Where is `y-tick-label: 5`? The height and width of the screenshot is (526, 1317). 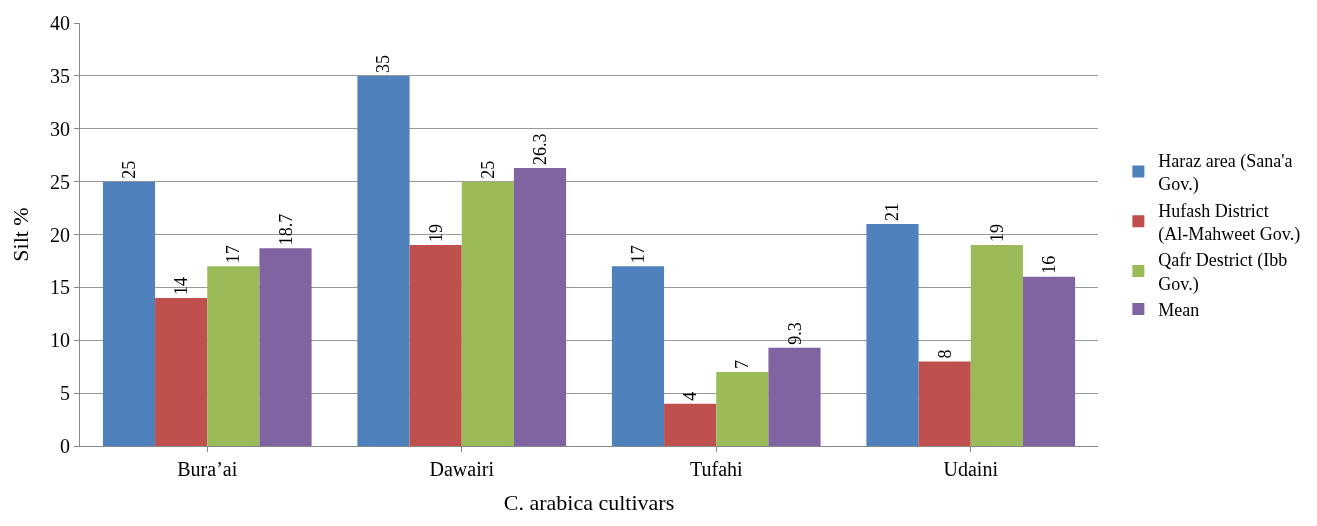 y-tick-label: 5 is located at coordinates (65, 393).